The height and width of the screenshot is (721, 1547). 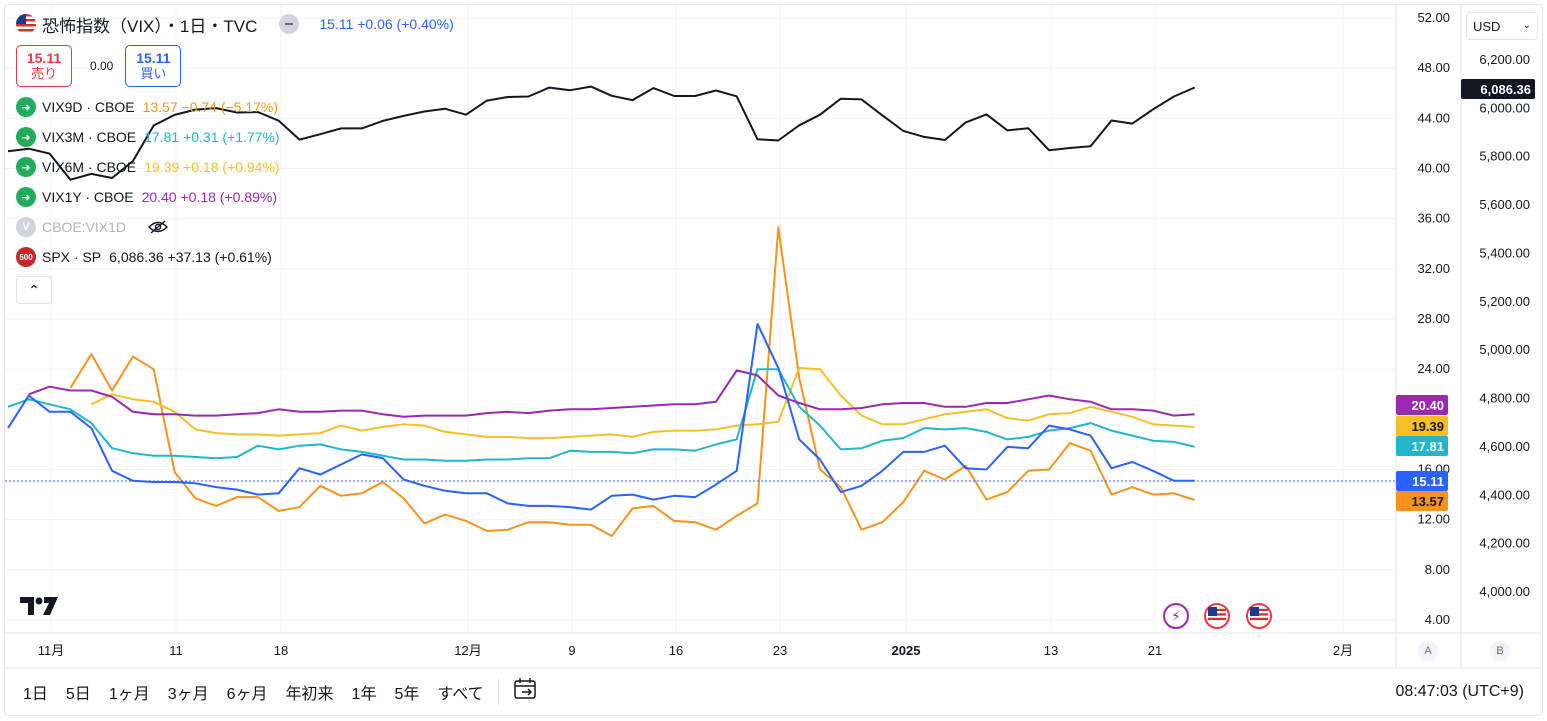 I want to click on legend-vix9d: ➜ VIX9D · CBOE 13.57 −0.74 (−5.17%), so click(x=235, y=107).